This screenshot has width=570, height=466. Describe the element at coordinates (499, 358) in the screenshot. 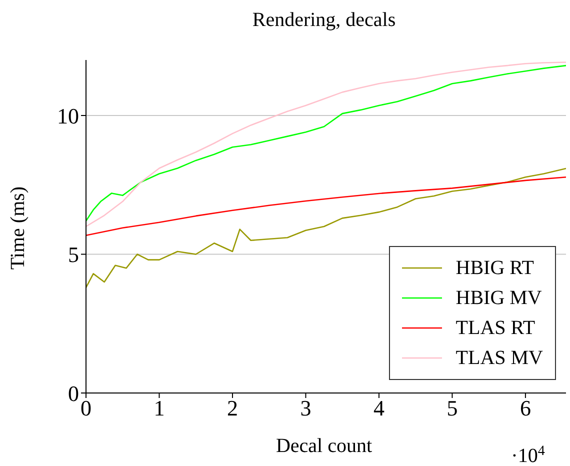

I see `legend-label: TLAS MV` at that location.